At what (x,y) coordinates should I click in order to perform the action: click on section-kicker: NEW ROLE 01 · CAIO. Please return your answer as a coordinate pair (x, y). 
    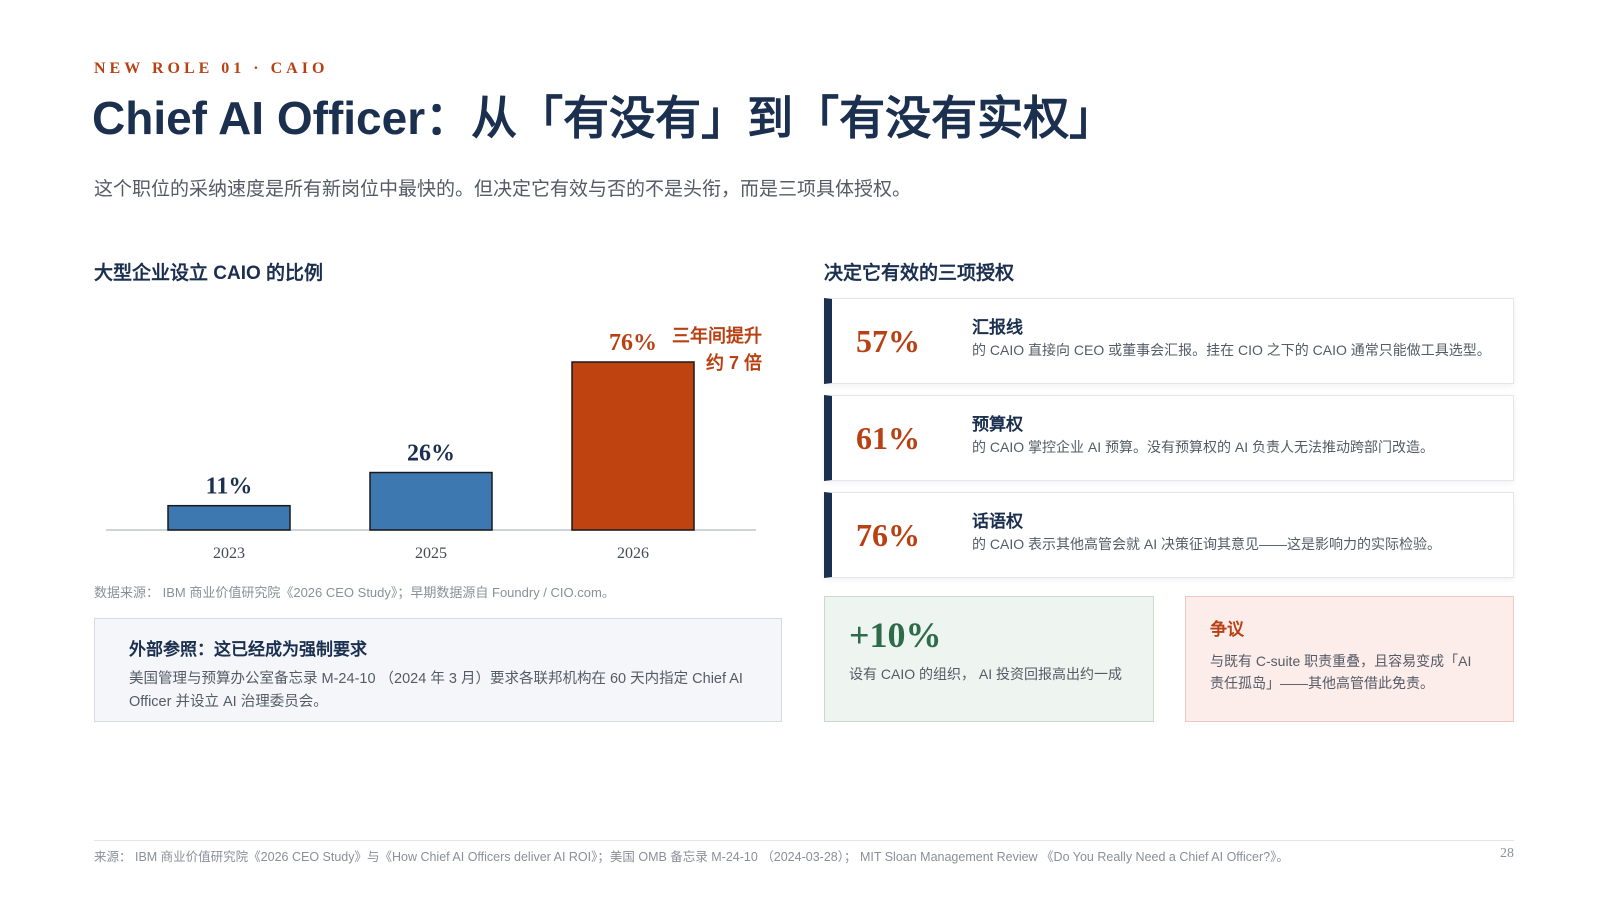
    Looking at the image, I should click on (211, 68).